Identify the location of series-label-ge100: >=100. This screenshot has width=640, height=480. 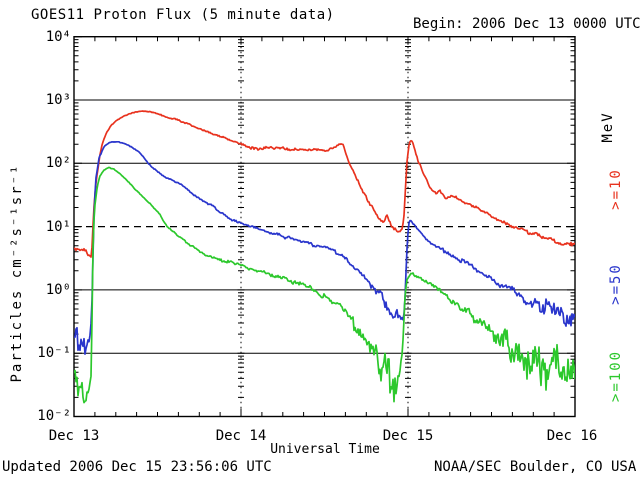
(616, 376).